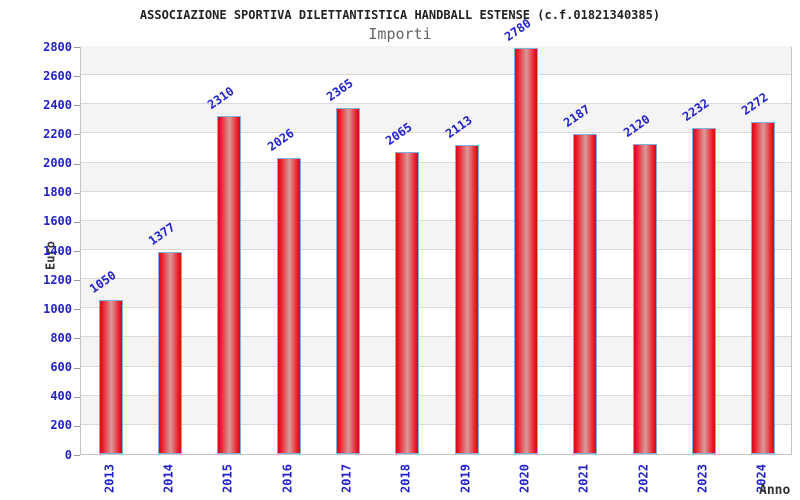 The width and height of the screenshot is (800, 500). Describe the element at coordinates (287, 478) in the screenshot. I see `x-tick-label: 2016` at that location.